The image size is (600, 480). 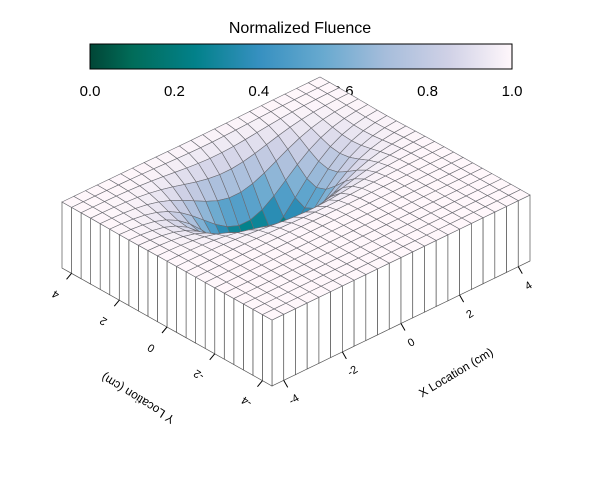 What do you see at coordinates (528, 285) in the screenshot?
I see `x-tick-label: 4` at bounding box center [528, 285].